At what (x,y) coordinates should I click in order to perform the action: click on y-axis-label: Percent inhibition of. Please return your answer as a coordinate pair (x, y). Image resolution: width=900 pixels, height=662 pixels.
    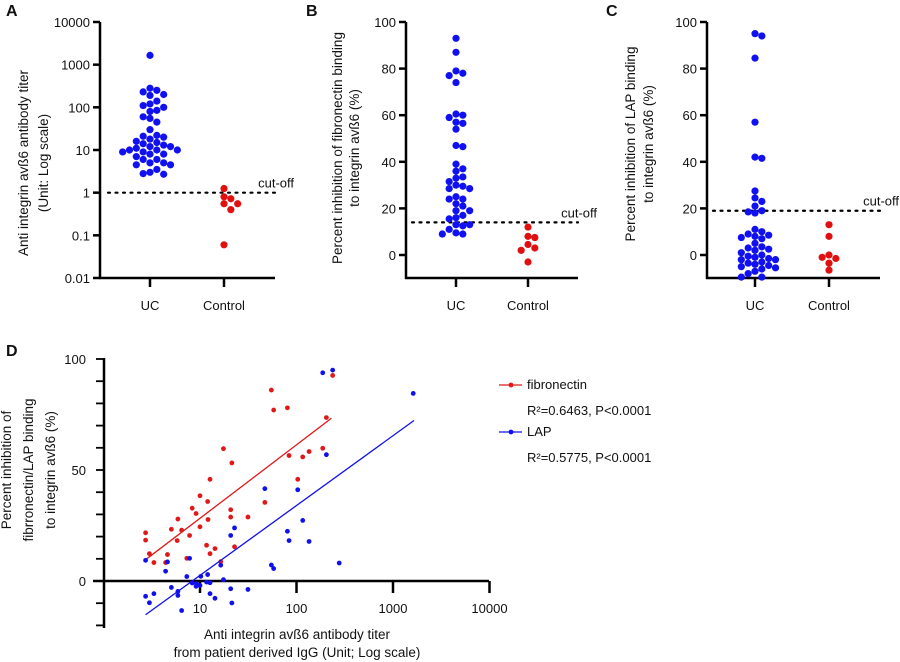
    Looking at the image, I should click on (7, 469).